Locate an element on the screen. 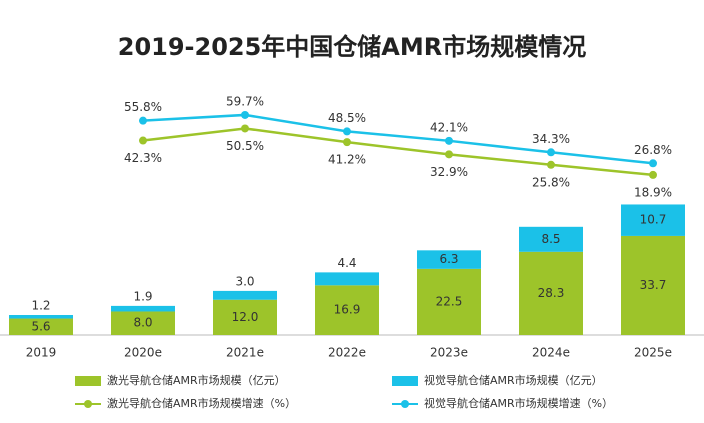  data-label: 10.7 is located at coordinates (653, 220).